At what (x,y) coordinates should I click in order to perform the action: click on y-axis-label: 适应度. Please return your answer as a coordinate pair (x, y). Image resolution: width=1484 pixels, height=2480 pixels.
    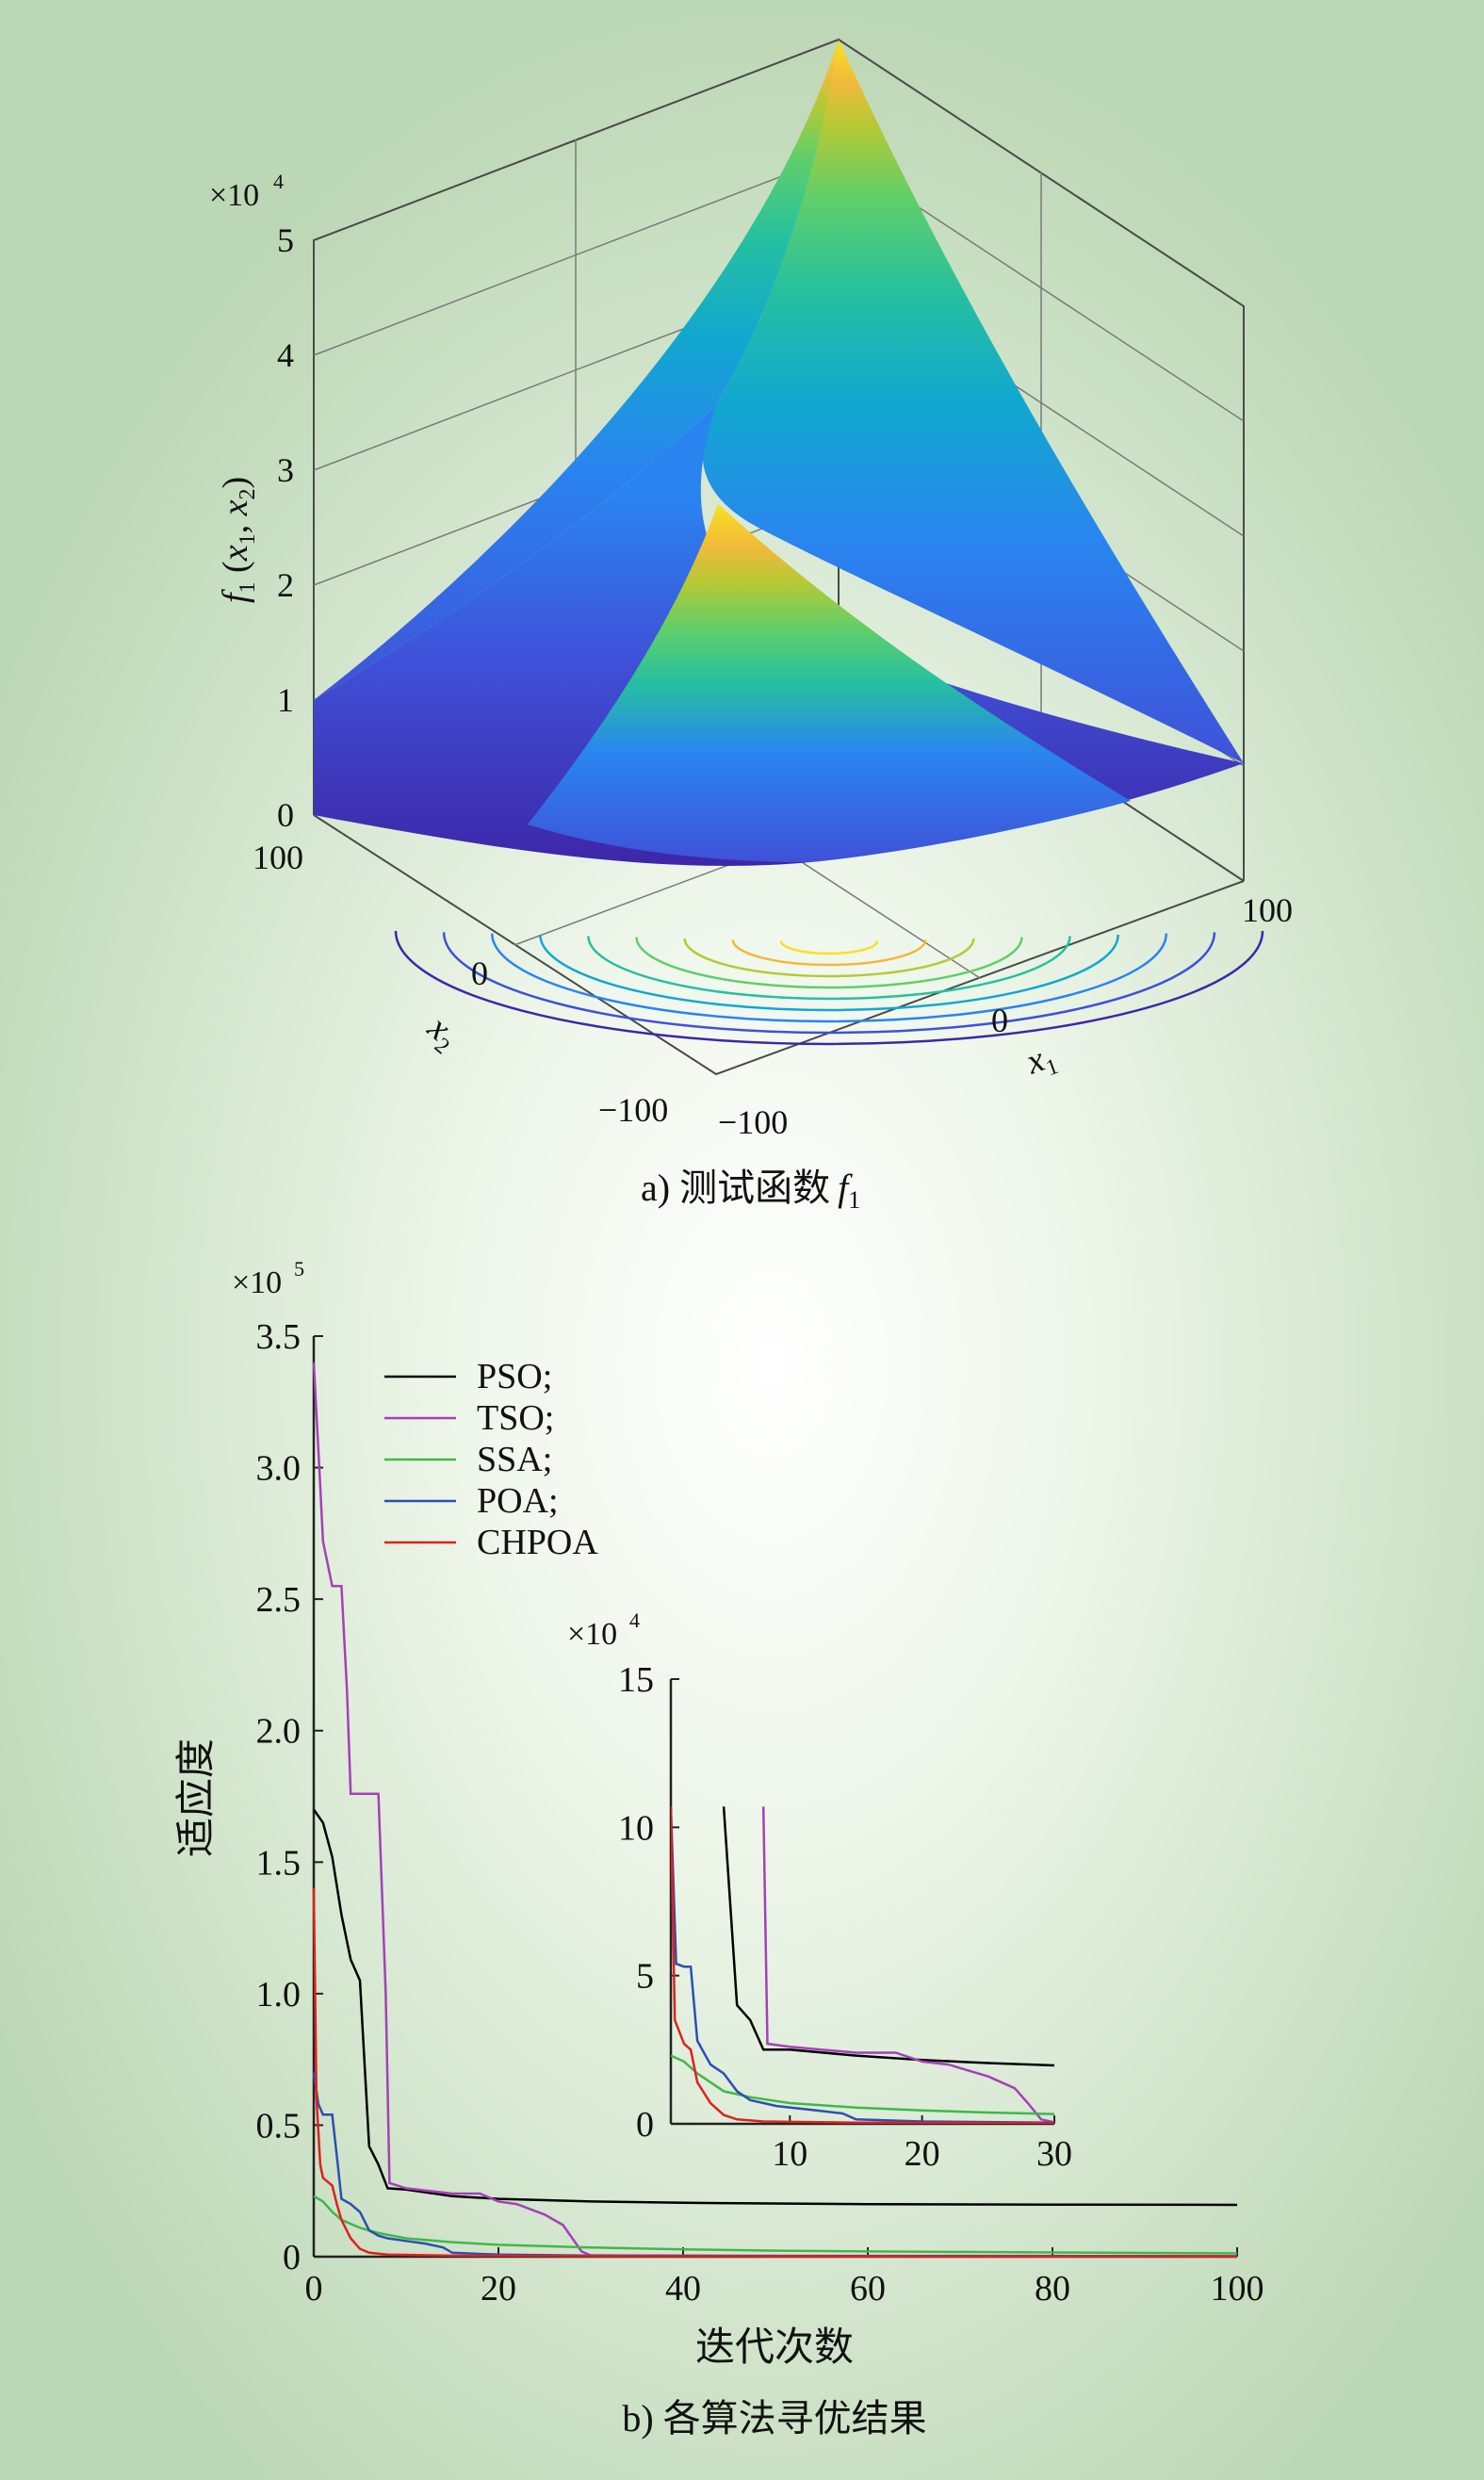
    Looking at the image, I should click on (196, 1797).